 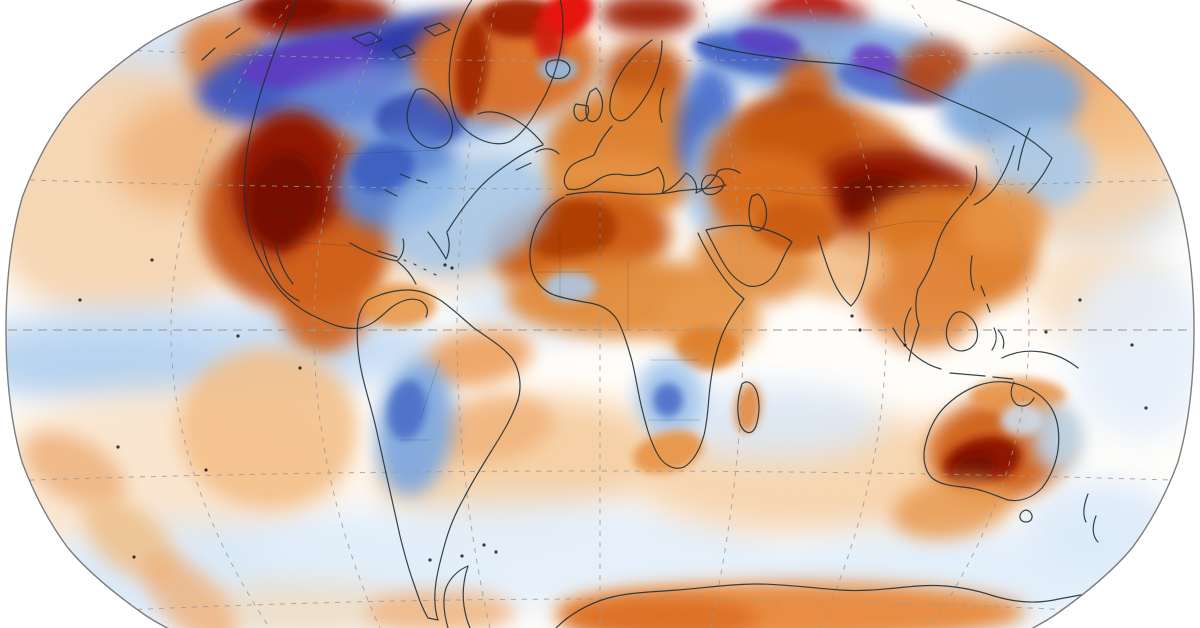 What do you see at coordinates (838, 314) in the screenshot?
I see `meridian-e2` at bounding box center [838, 314].